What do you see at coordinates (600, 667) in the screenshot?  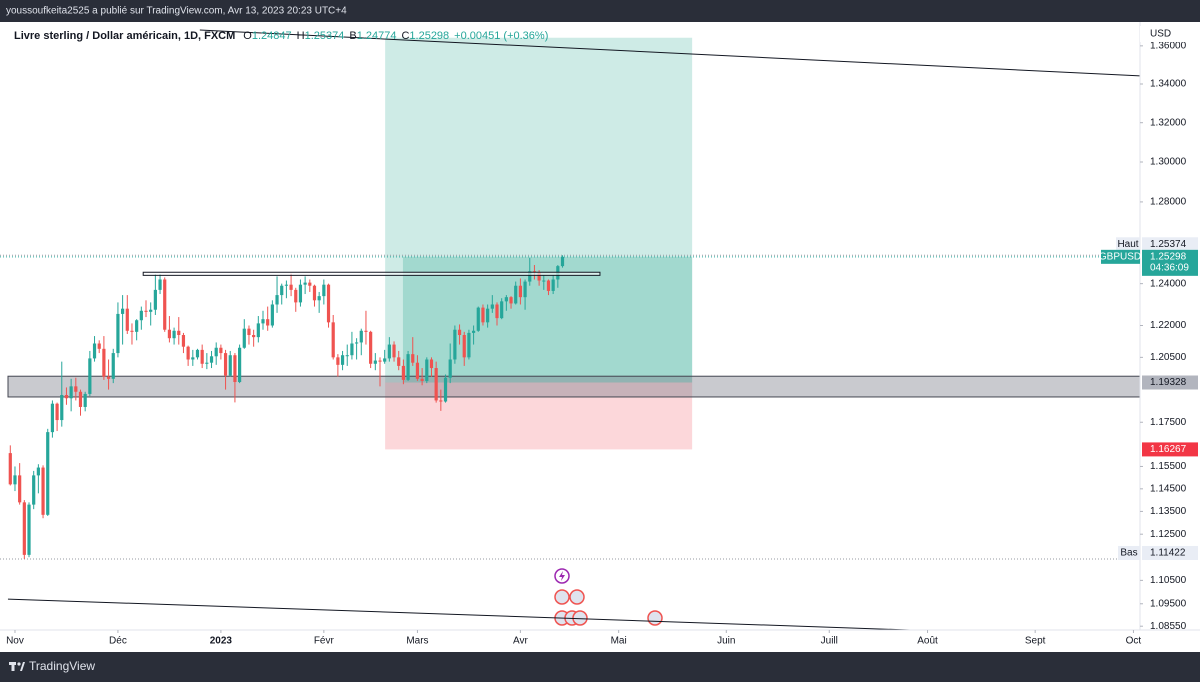 I see `footer-bar` at bounding box center [600, 667].